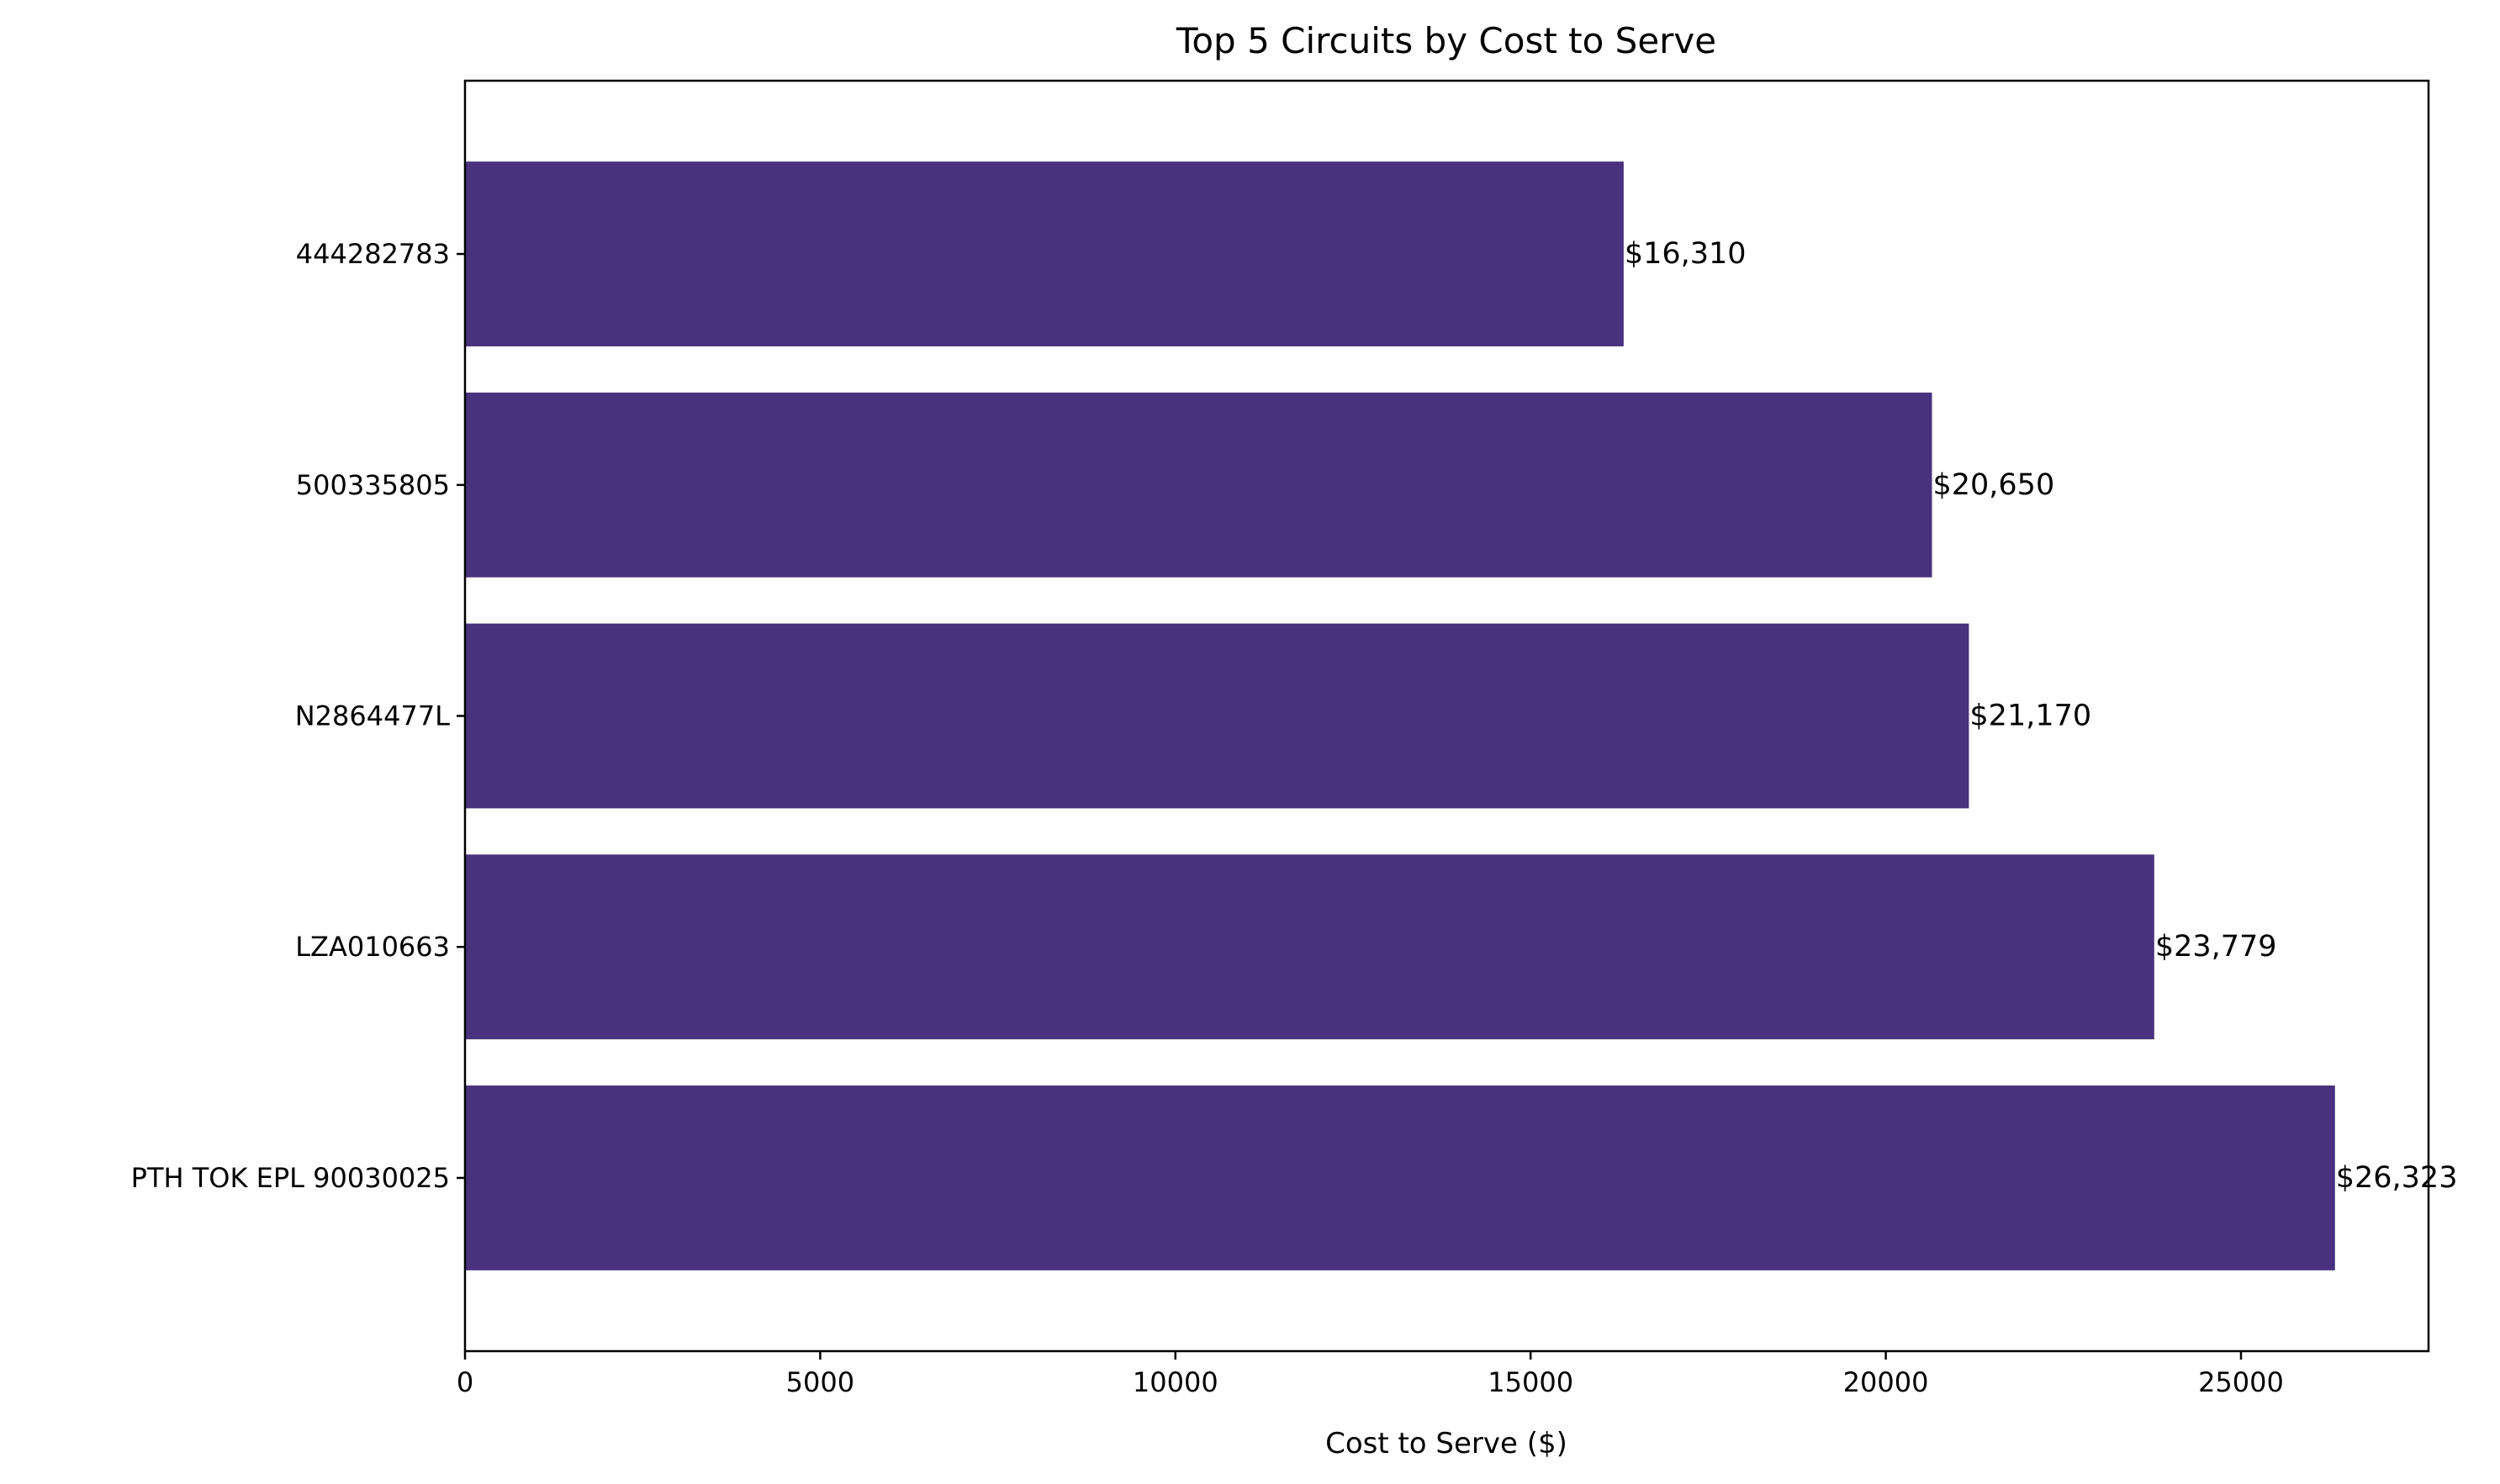 The image size is (2500, 1484). Describe the element at coordinates (2241, 1382) in the screenshot. I see `x-tick-label: 25000` at that location.